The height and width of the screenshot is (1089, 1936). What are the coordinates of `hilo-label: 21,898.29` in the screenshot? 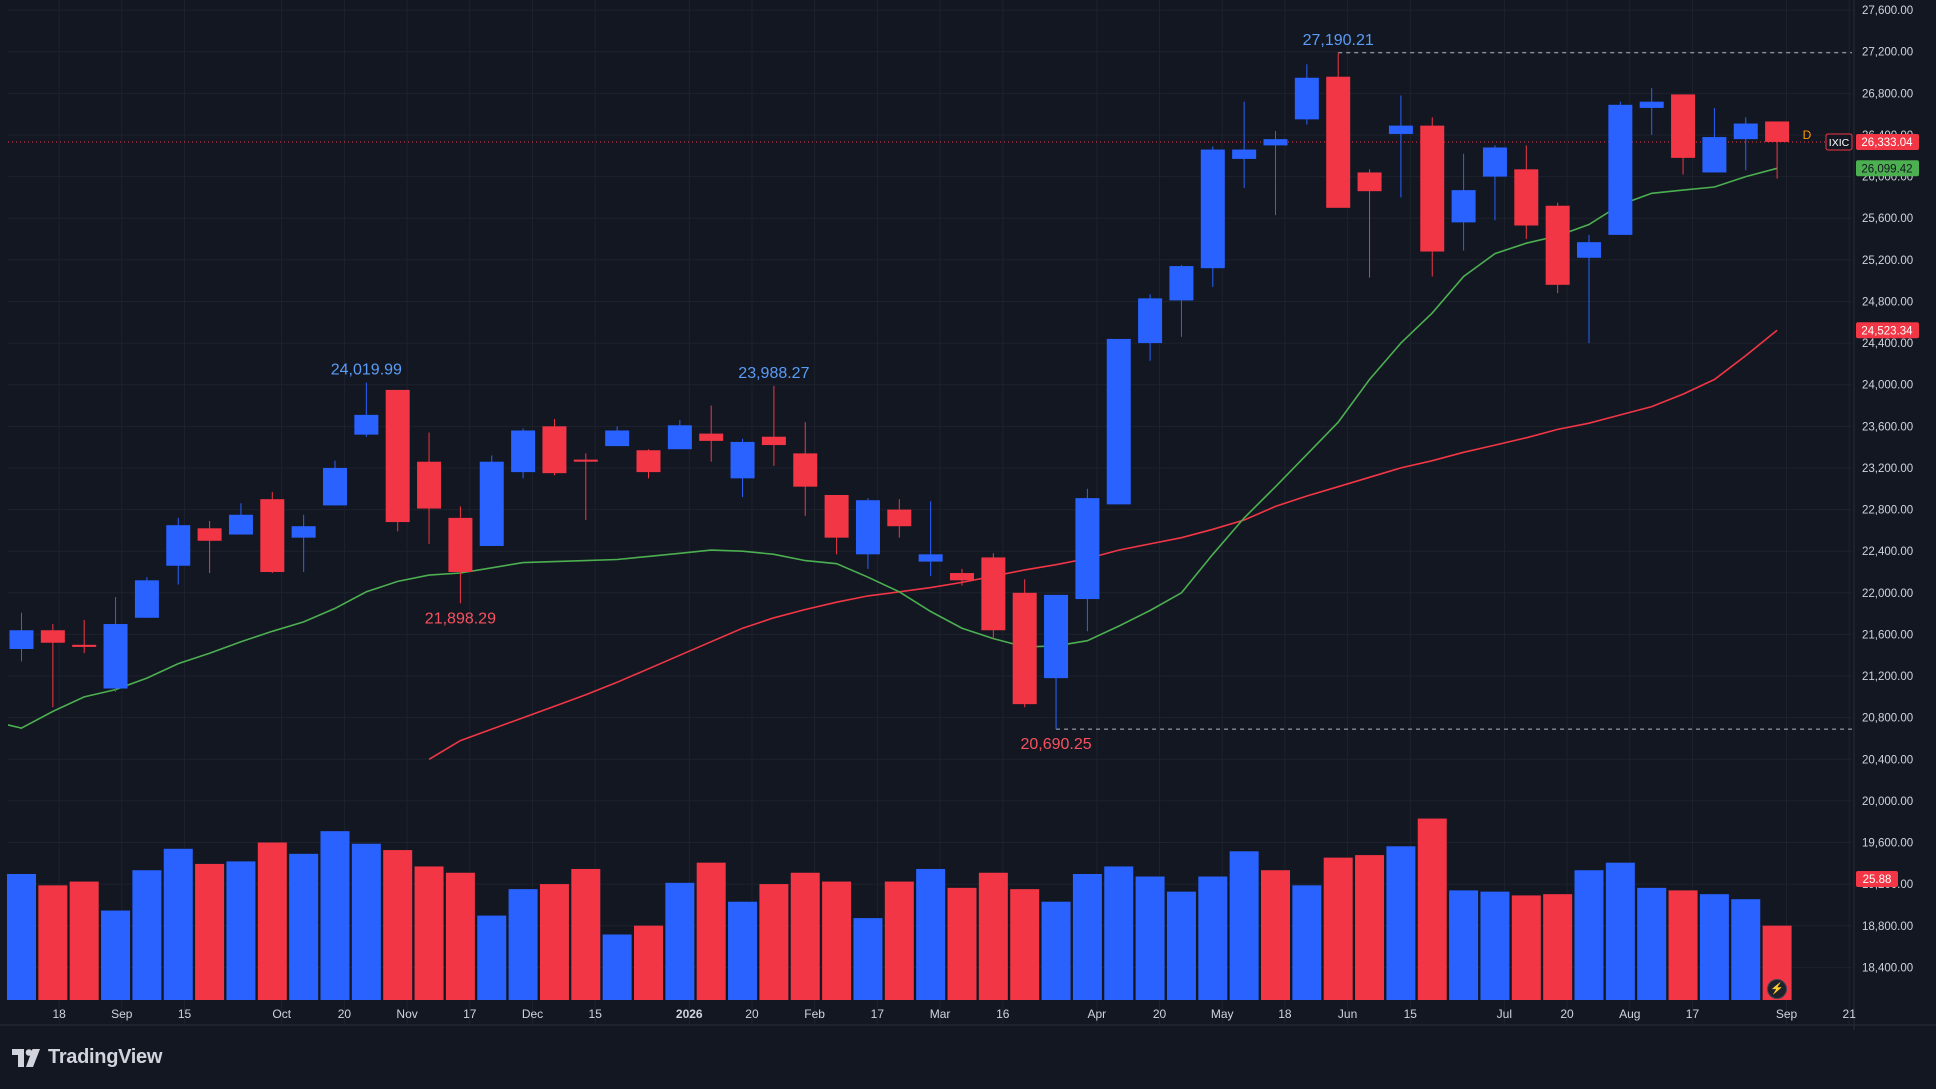 It's located at (460, 618).